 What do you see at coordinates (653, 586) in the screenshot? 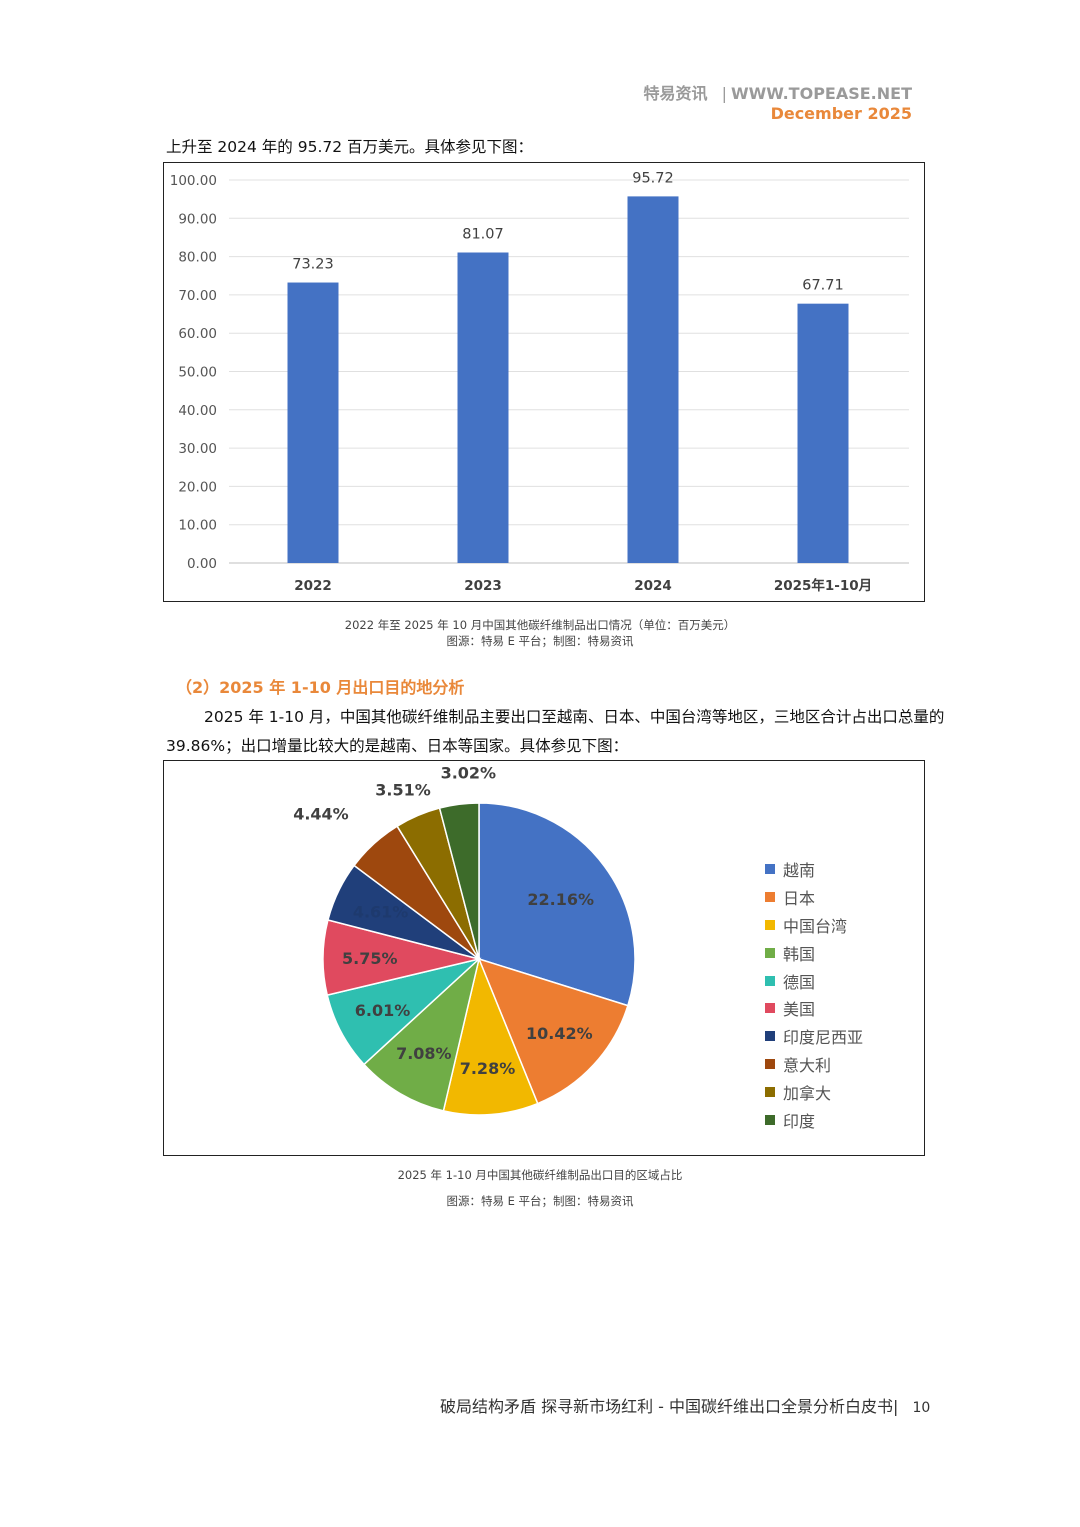
I see `x-category-label: 2024` at bounding box center [653, 586].